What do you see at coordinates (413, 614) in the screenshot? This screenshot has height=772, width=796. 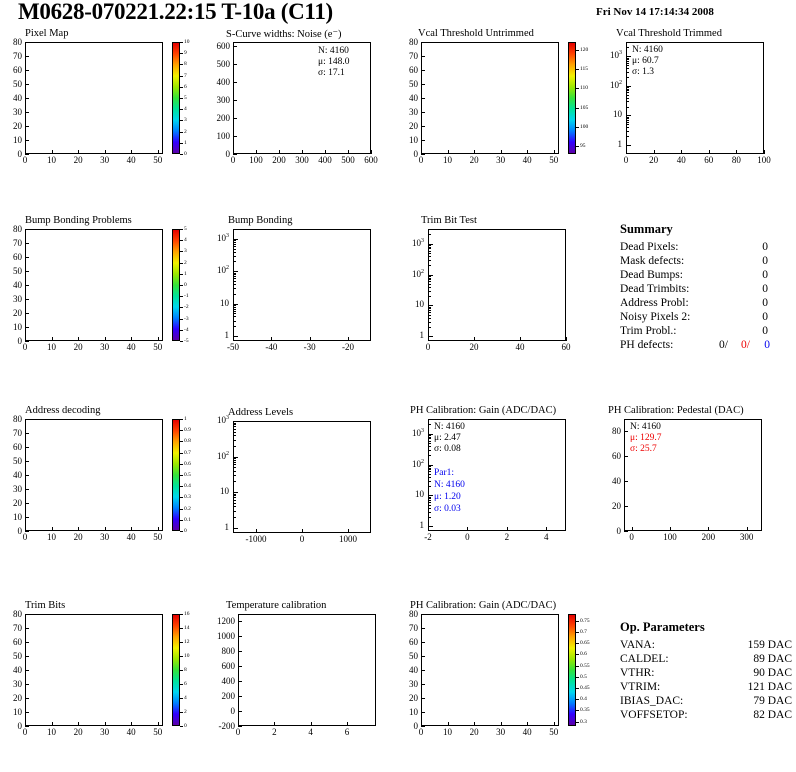 I see `axis-tick-label: 80` at bounding box center [413, 614].